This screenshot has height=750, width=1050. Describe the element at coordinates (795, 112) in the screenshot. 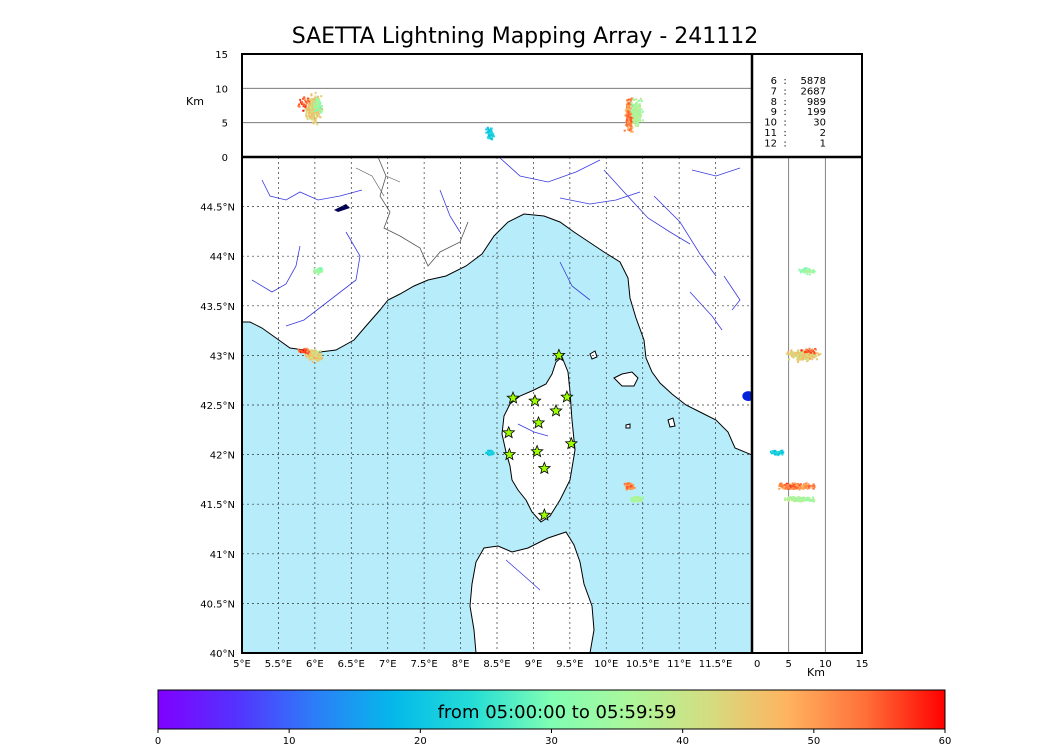

I see `station-count-table: 6: 5878 7: 2687 8: 989 9: 199 10: 30 11: 2 12: 1` at that location.